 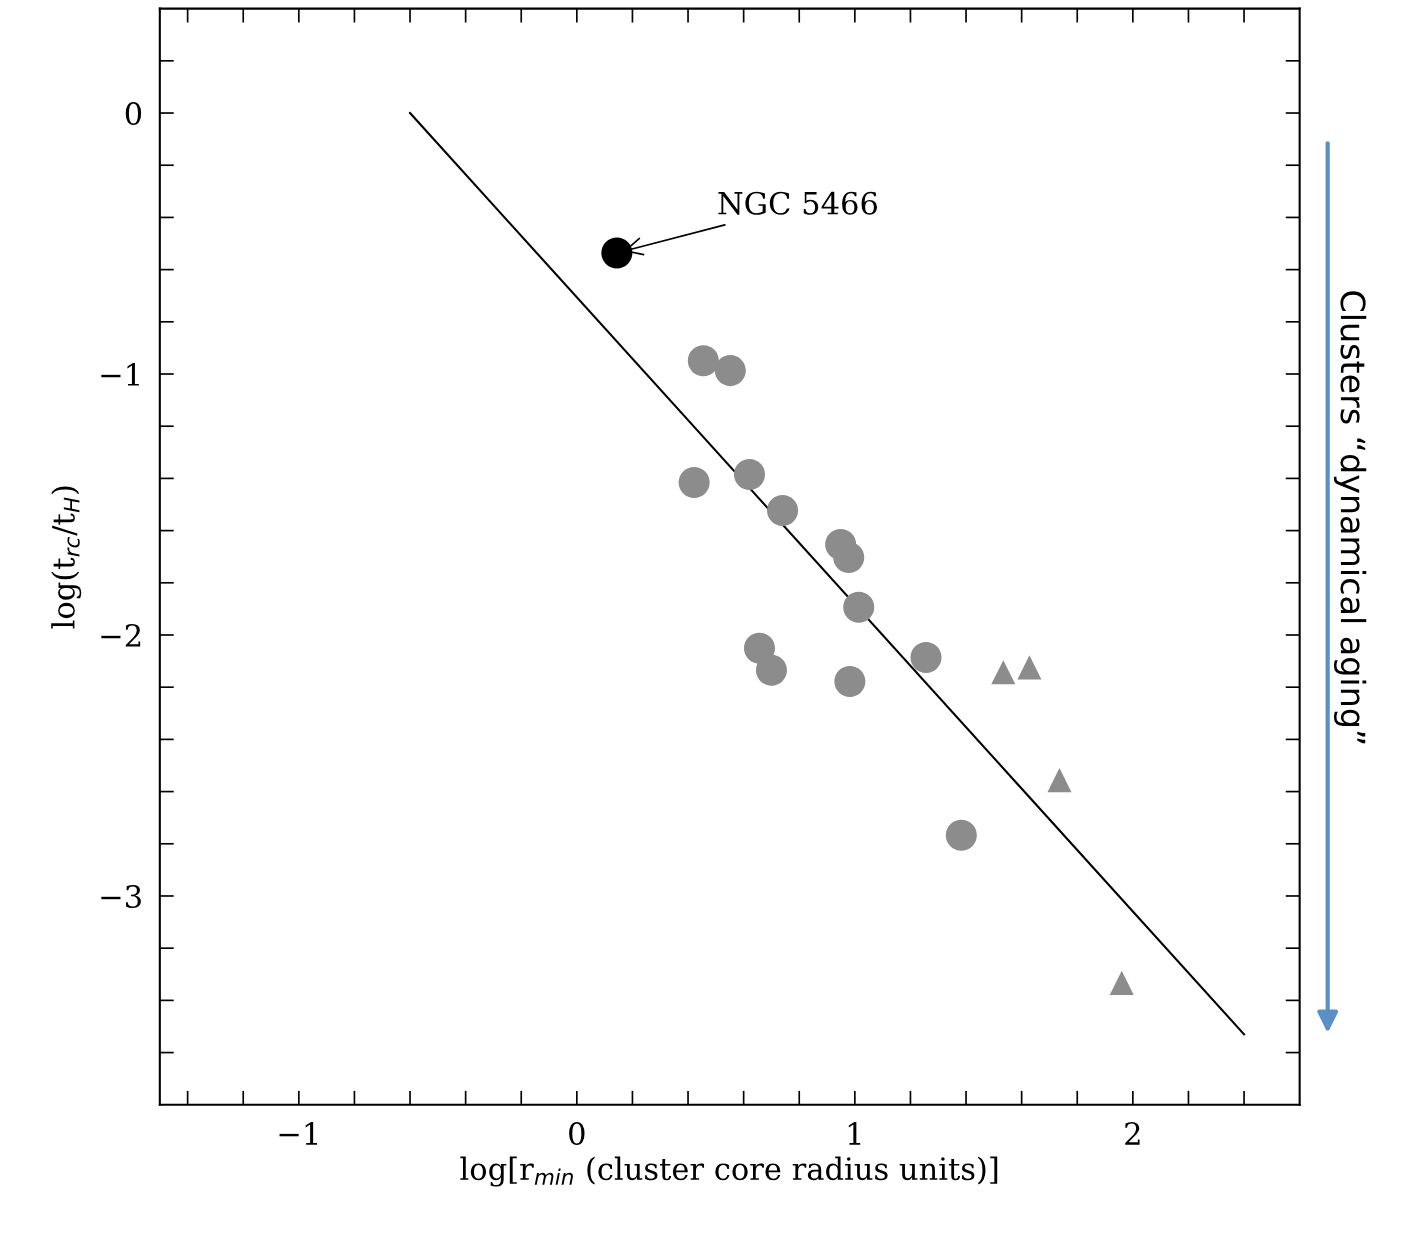 I want to click on y-axis-title: log(t$_{rc}$/t$_{H}$), so click(x=66, y=557).